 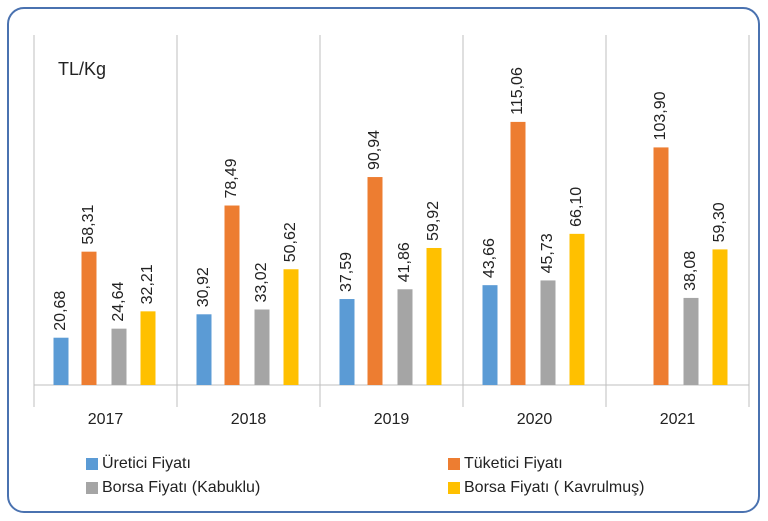 What do you see at coordinates (146, 463) in the screenshot?
I see `legend-label: Üretici Fiyatı` at bounding box center [146, 463].